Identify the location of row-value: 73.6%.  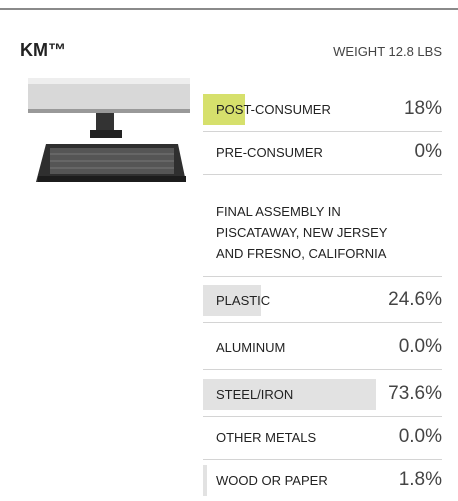
(415, 393).